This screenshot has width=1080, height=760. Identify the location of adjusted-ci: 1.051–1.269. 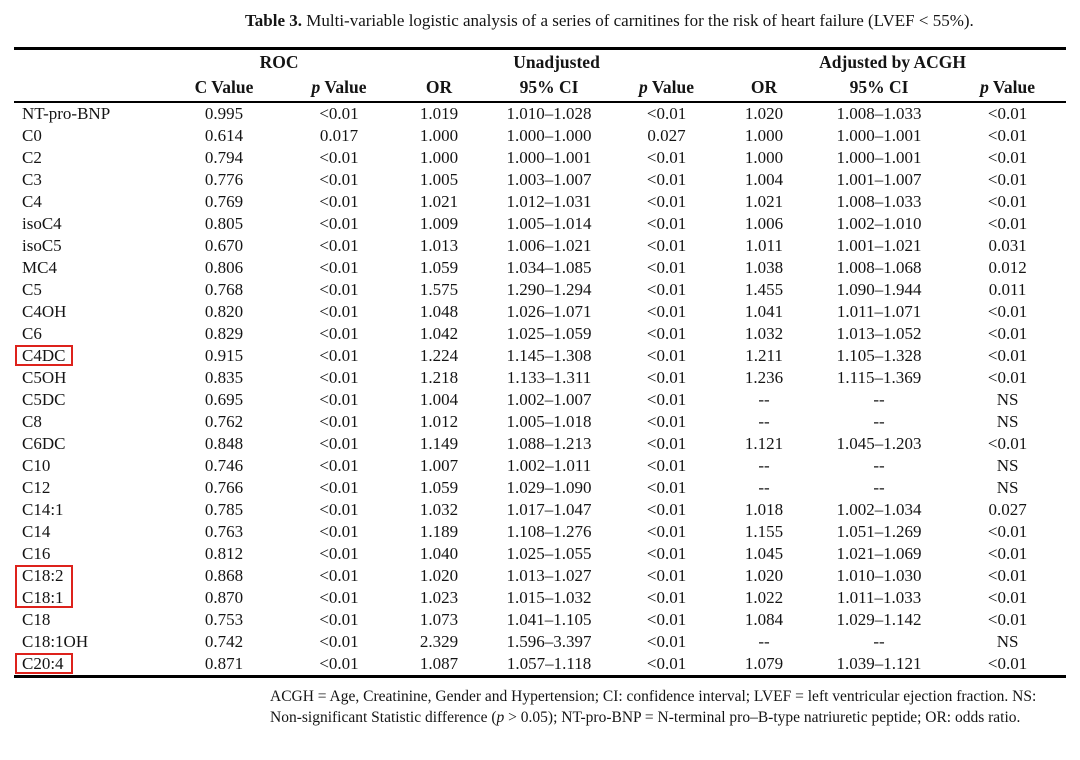
(879, 531).